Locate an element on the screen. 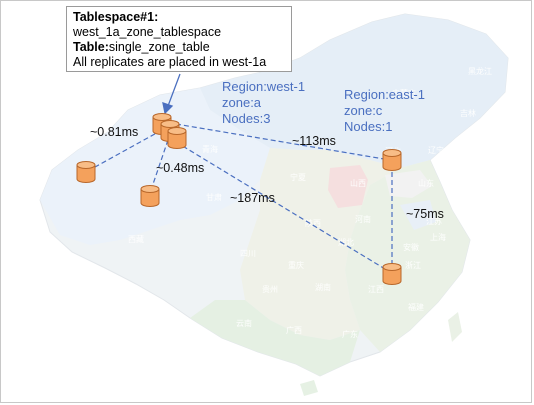 This screenshot has width=534, height=405. east-region-label: Region:east-1 zone:c Nodes:1 is located at coordinates (384, 111).